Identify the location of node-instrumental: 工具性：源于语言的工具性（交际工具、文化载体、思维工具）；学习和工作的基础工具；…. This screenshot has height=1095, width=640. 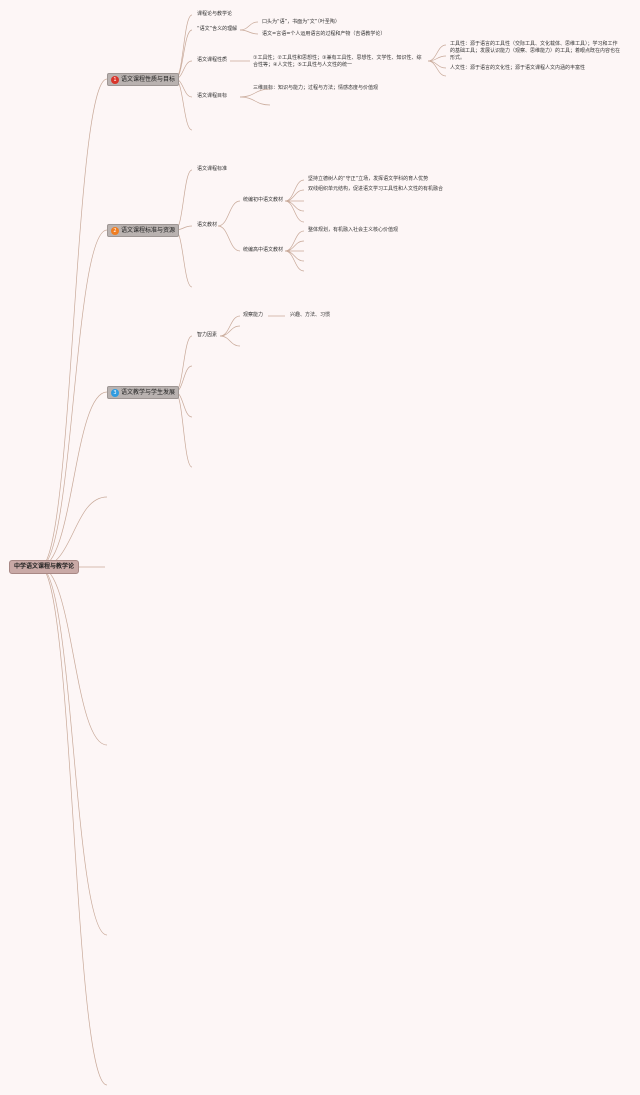
(535, 51).